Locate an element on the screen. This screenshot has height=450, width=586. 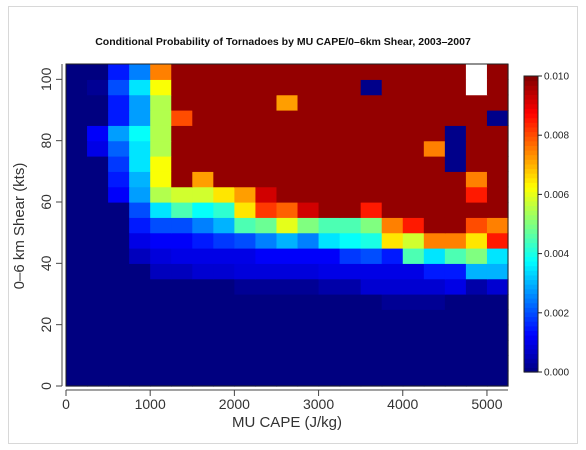
x-axis: 0 1000 2000 3000 4000 5000 is located at coordinates (285, 400).